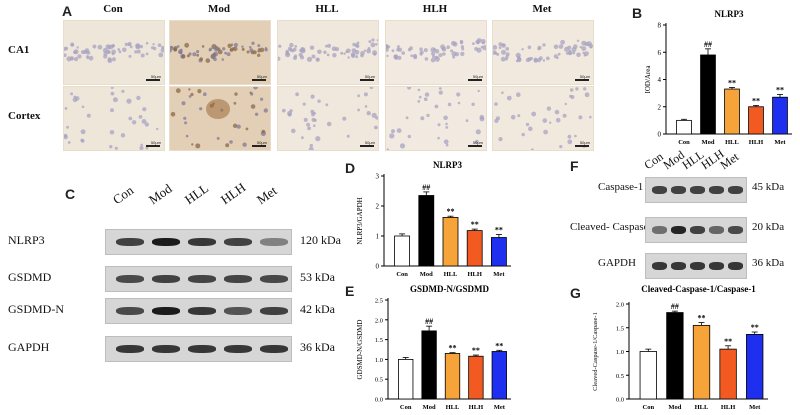 This screenshot has height=415, width=800. I want to click on blot-row-label: GAPDH, so click(29, 347).